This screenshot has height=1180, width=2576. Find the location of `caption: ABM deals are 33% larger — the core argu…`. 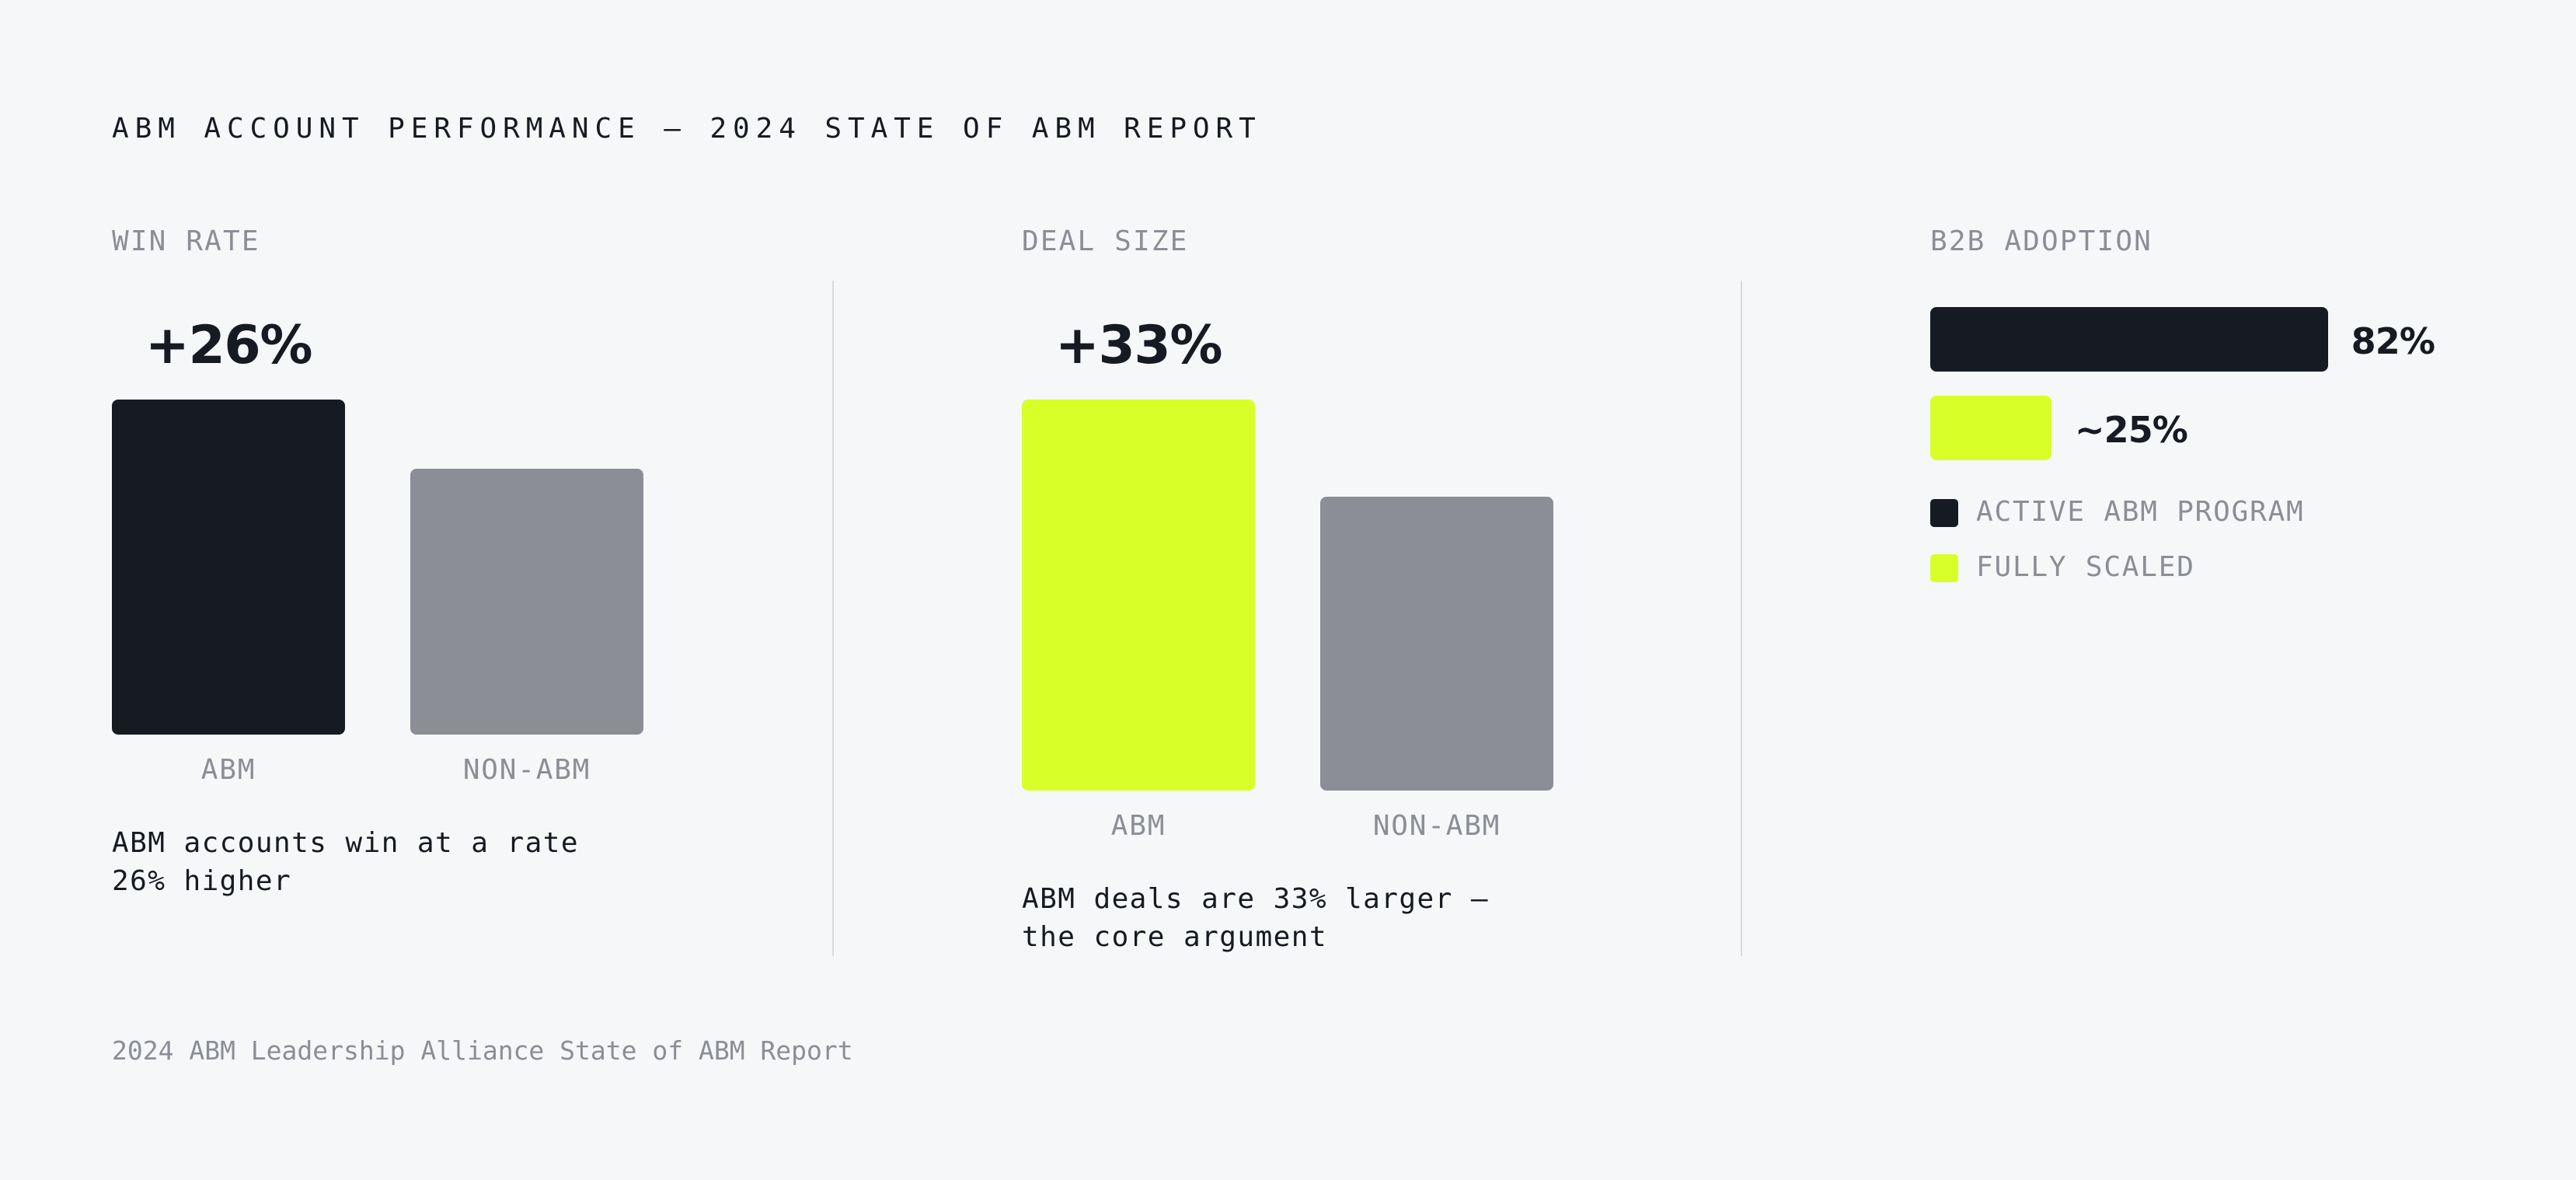

caption: ABM deals are 33% larger — the core argu… is located at coordinates (1255, 917).